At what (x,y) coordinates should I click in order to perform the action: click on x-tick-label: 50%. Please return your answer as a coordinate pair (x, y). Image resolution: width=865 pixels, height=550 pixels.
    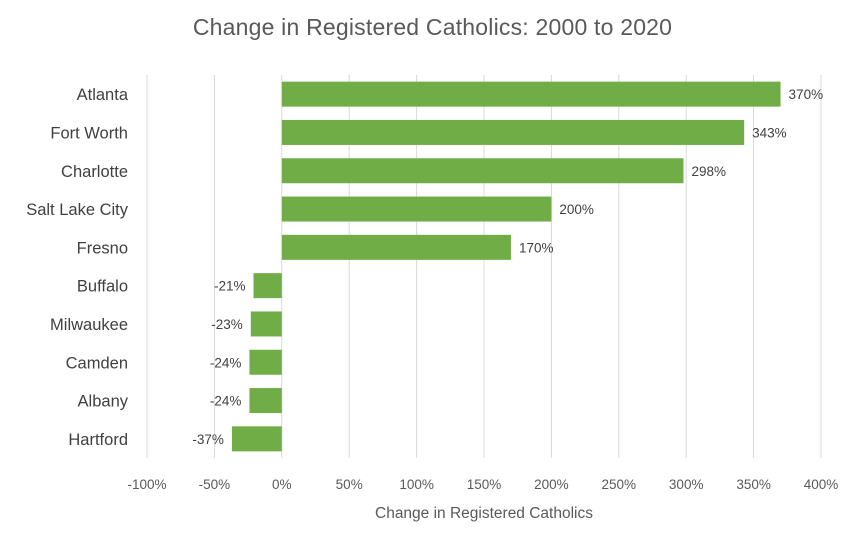
    Looking at the image, I should click on (349, 484).